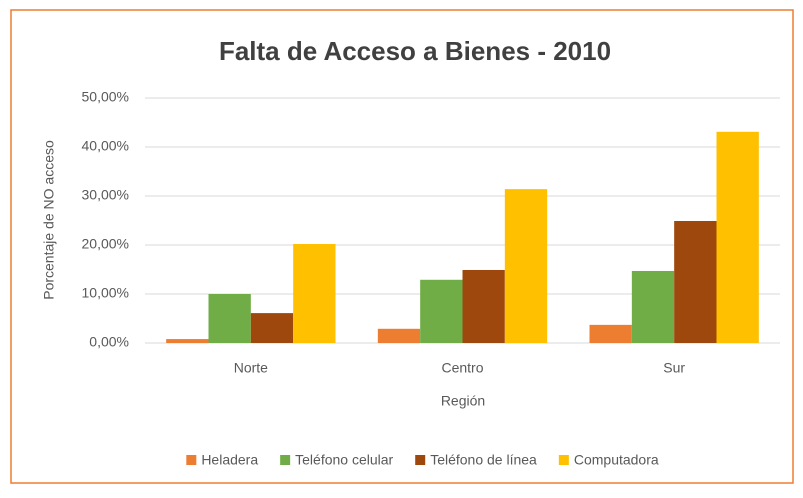 This screenshot has width=803, height=498. I want to click on x-tick-label: Norte, so click(251, 368).